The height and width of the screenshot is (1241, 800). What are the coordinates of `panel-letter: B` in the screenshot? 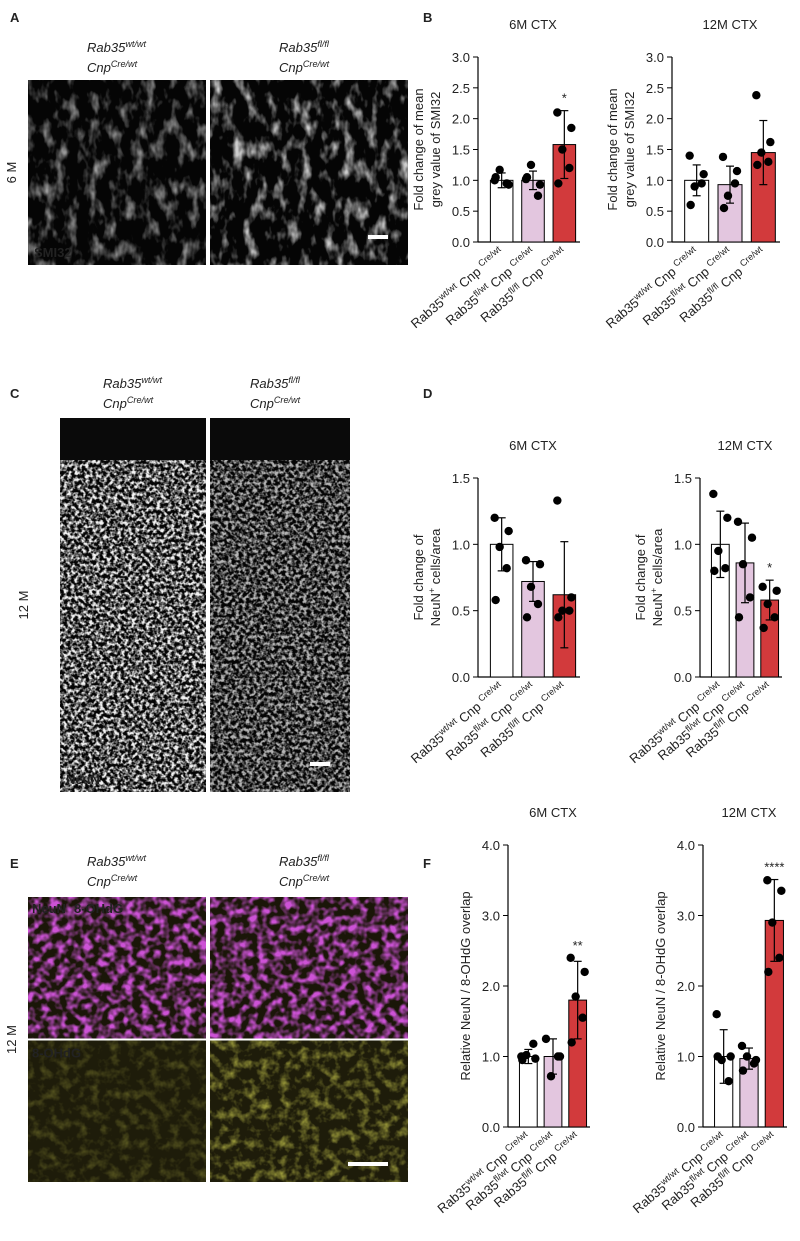 It's located at (427, 17).